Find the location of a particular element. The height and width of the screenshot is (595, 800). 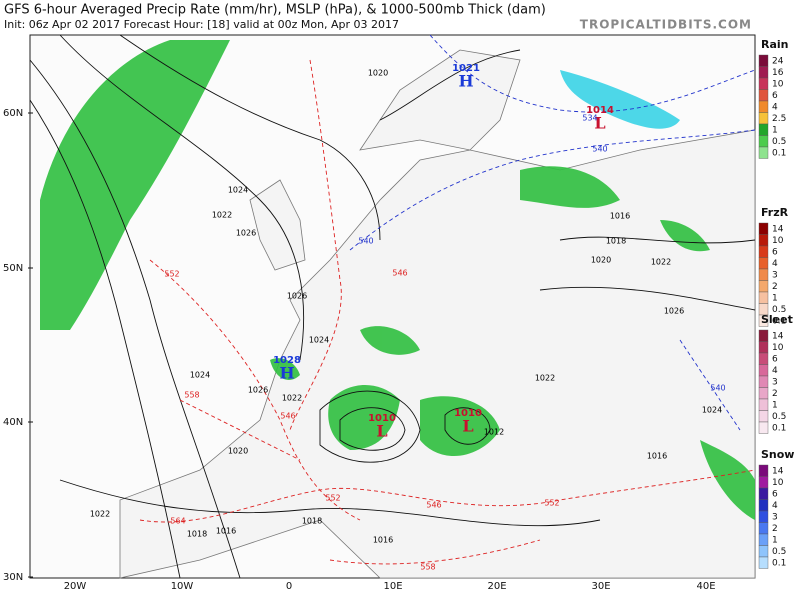

lon-label: 30E is located at coordinates (600, 586).